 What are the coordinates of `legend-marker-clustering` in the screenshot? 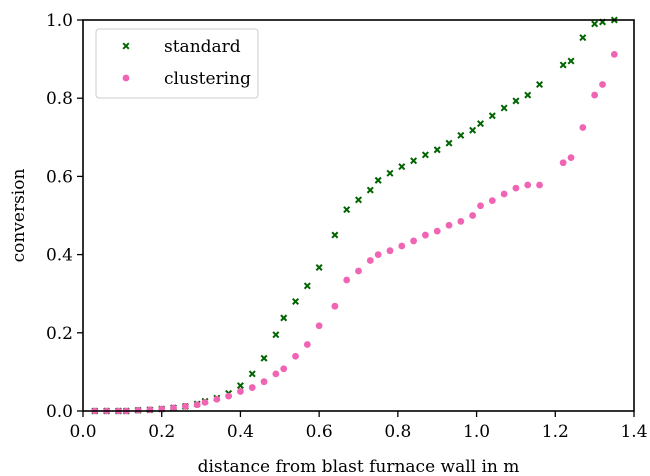 It's located at (126, 78).